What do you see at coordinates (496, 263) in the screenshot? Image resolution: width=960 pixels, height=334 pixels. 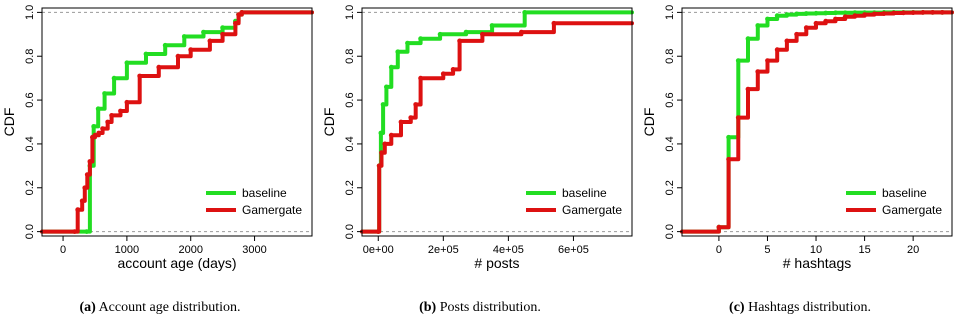 I see `x-axis-label: # posts` at bounding box center [496, 263].